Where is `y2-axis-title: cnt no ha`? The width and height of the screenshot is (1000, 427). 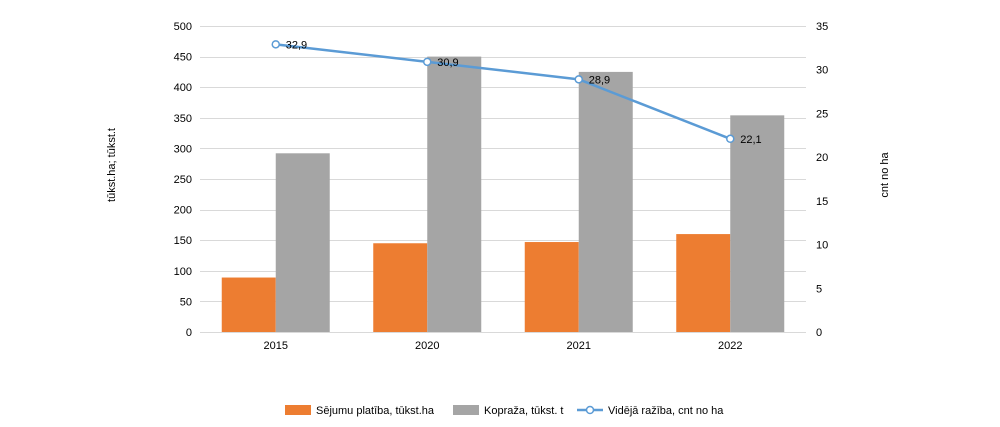 y2-axis-title: cnt no ha is located at coordinates (885, 174).